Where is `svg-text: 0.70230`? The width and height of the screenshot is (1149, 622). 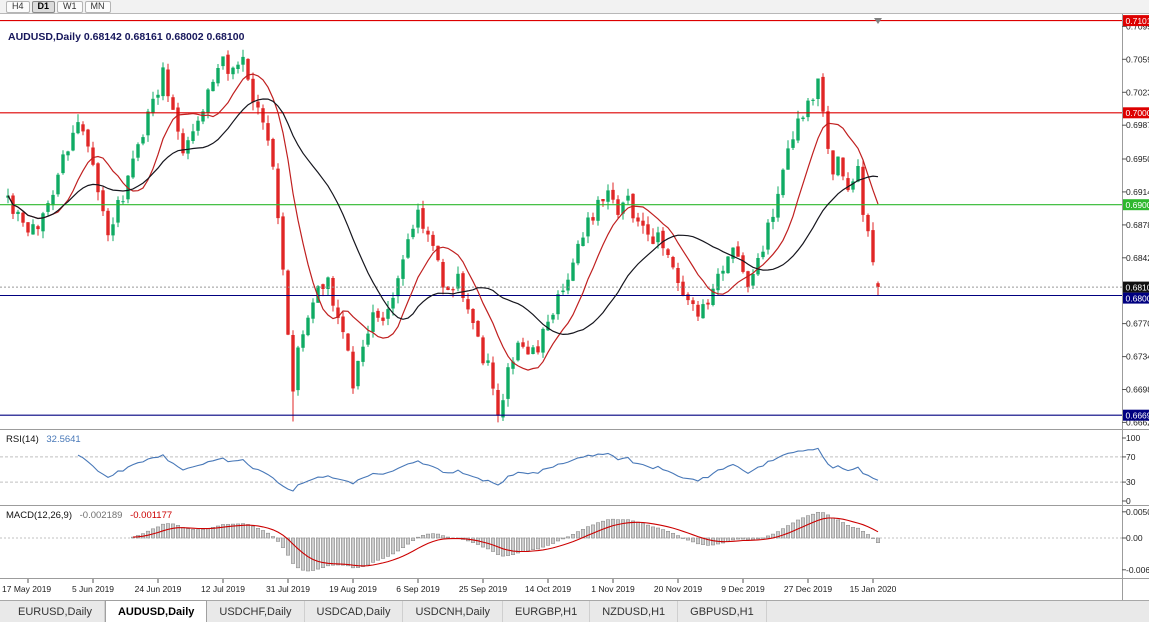
svg-text: 0.70230 is located at coordinates (1137, 92).